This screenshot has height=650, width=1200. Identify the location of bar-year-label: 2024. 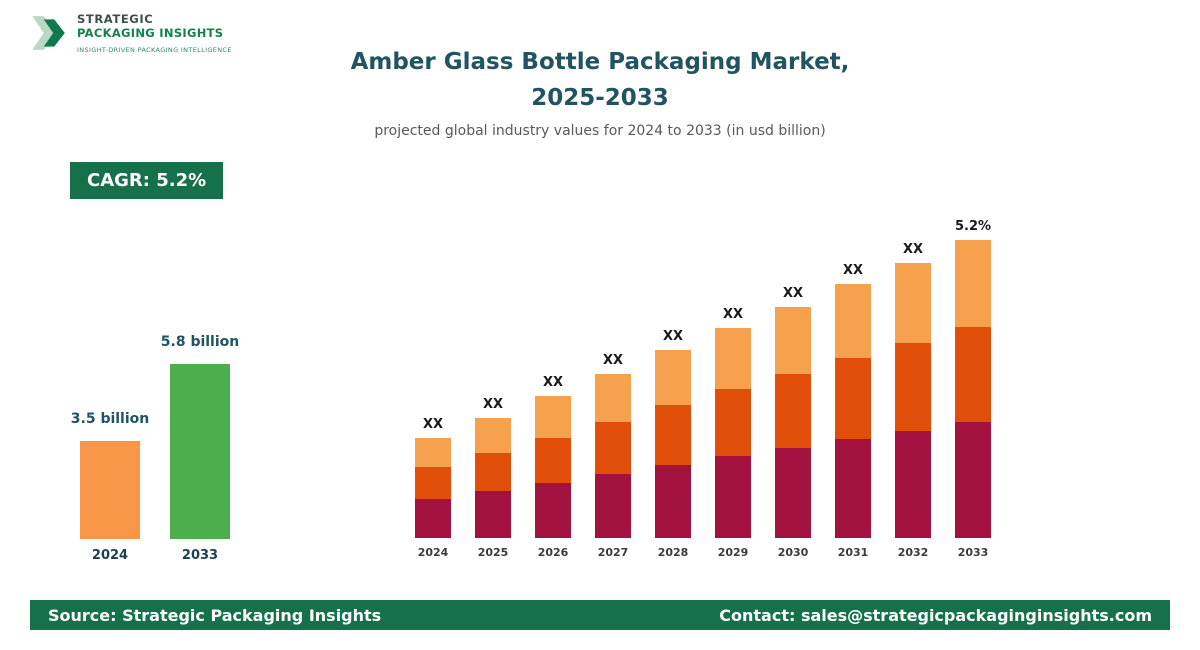
(433, 552).